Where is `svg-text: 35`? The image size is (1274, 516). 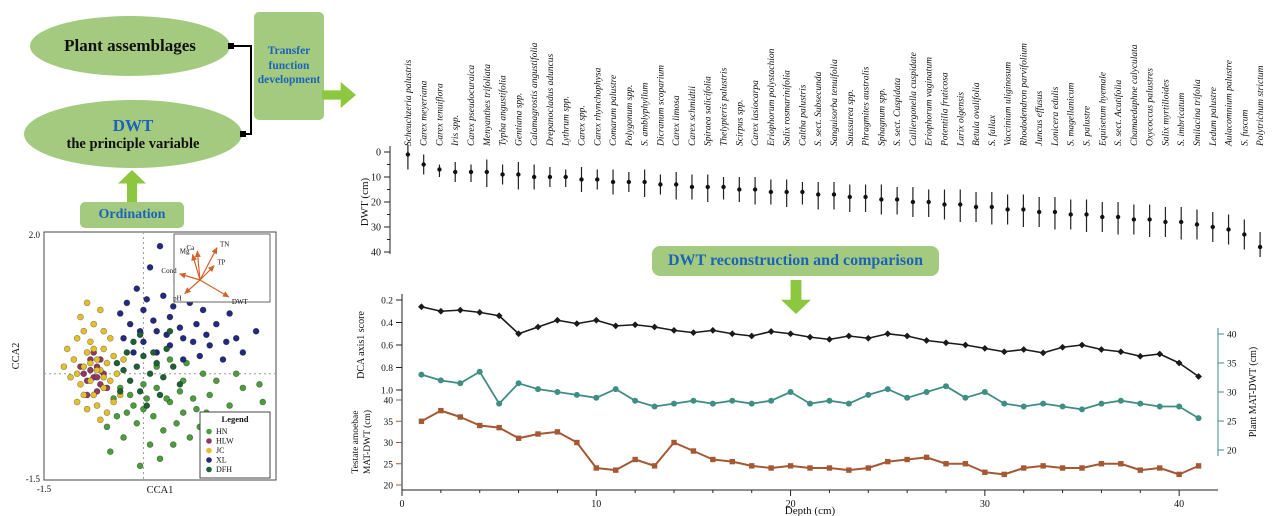 svg-text: 35 is located at coordinates (1232, 365).